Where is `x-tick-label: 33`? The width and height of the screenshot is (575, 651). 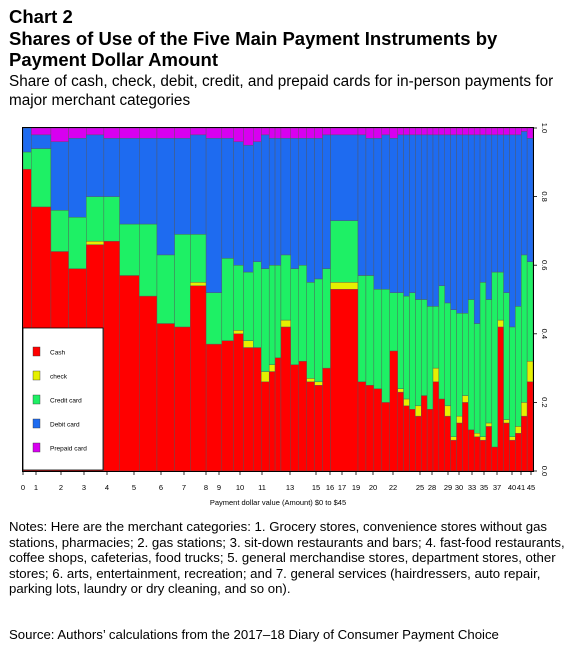 x-tick-label: 33 is located at coordinates (472, 487).